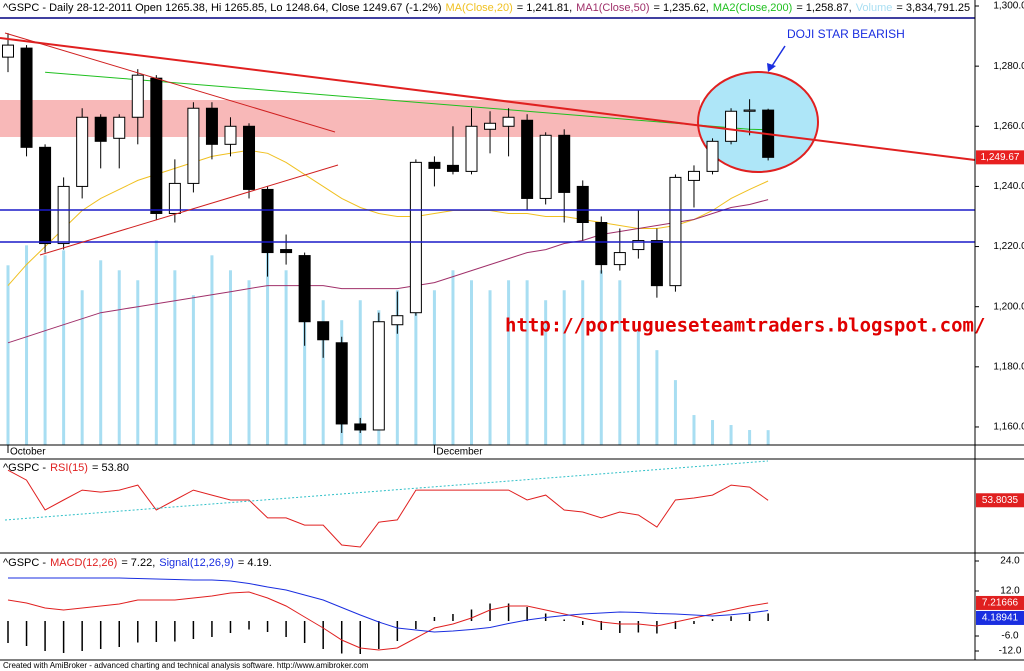 The image size is (1024, 671). What do you see at coordinates (1010, 636) in the screenshot?
I see `y-tick-label: -6.0` at bounding box center [1010, 636].